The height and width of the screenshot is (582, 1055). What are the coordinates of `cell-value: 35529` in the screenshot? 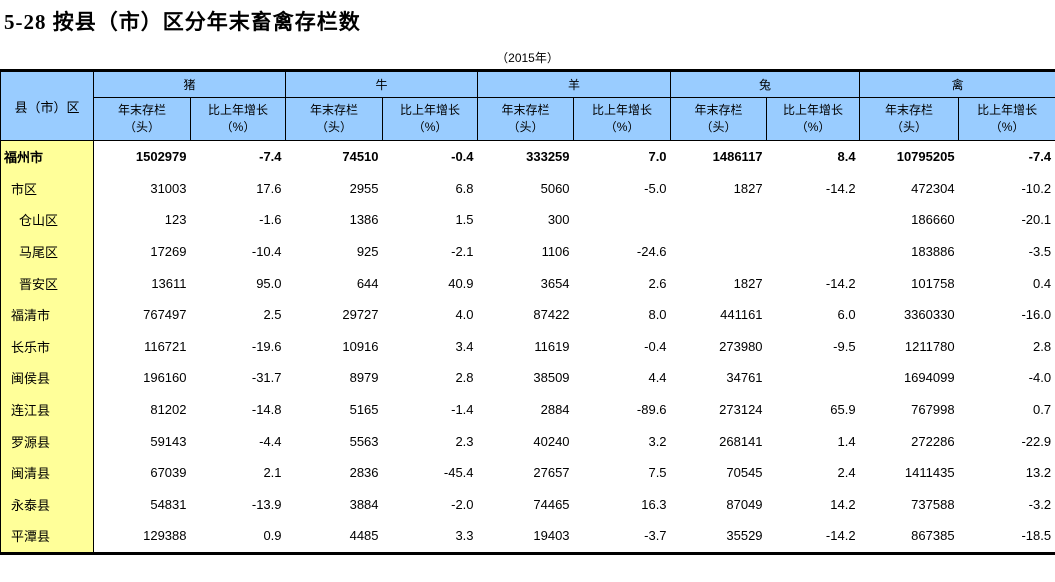 It's located at (719, 536).